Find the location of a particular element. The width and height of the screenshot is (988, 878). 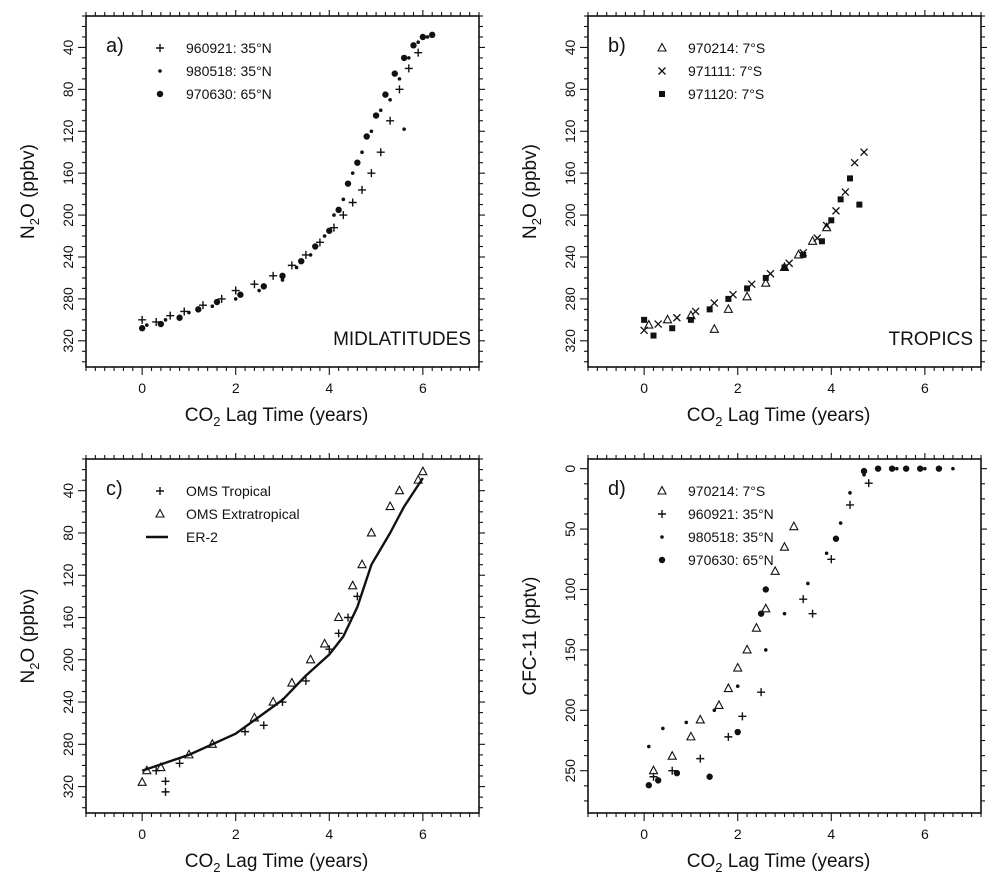

y-tick-label: 240 is located at coordinates (570, 257).